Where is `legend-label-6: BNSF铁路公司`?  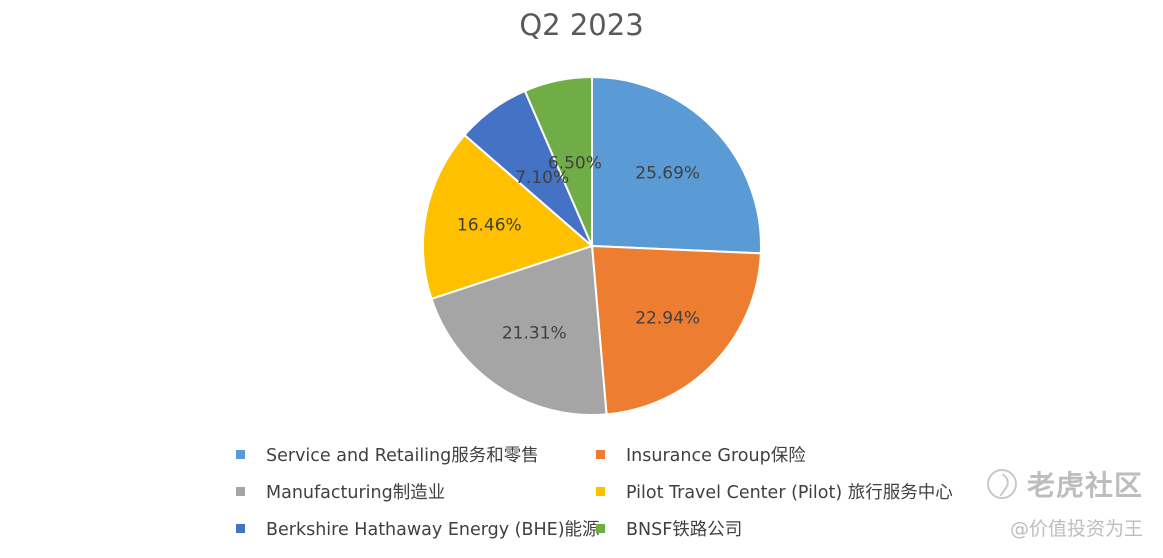
legend-label-6: BNSF铁路公司 is located at coordinates (684, 530).